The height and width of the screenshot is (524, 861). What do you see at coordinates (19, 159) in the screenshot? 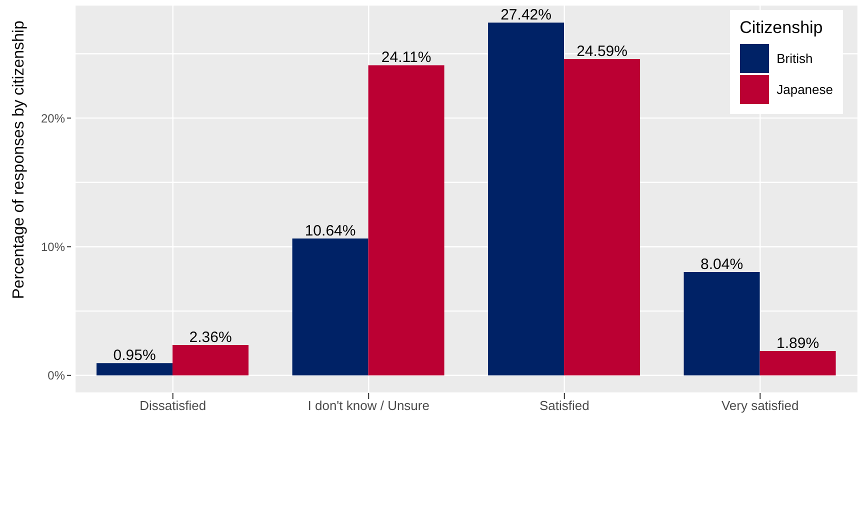
I see `y-axis-title: Percentage of responses by citizenship` at bounding box center [19, 159].